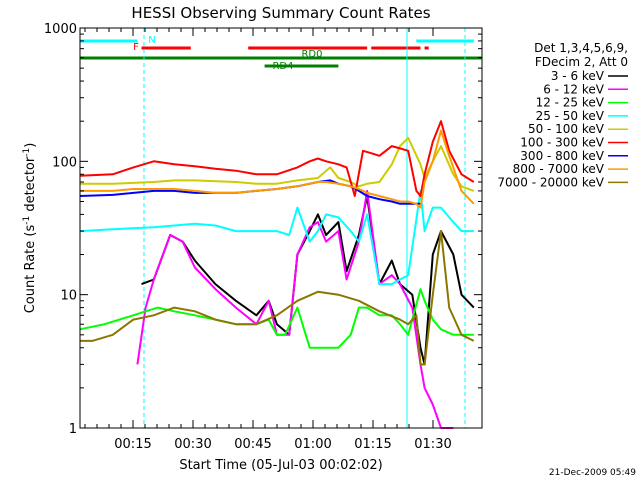 Image resolution: width=640 pixels, height=480 pixels. I want to click on x-axis-label: Start Time (05-Jul-03 00:02:02), so click(280, 465).